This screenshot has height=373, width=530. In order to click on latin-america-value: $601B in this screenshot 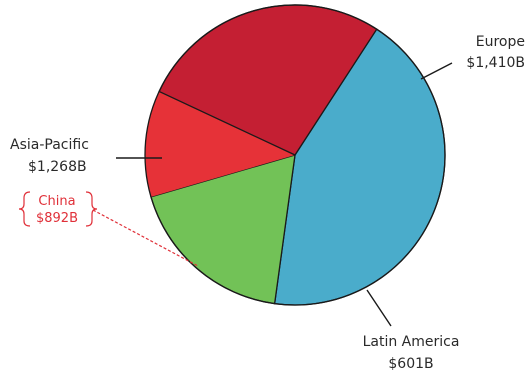, I will do `click(410, 364)`.